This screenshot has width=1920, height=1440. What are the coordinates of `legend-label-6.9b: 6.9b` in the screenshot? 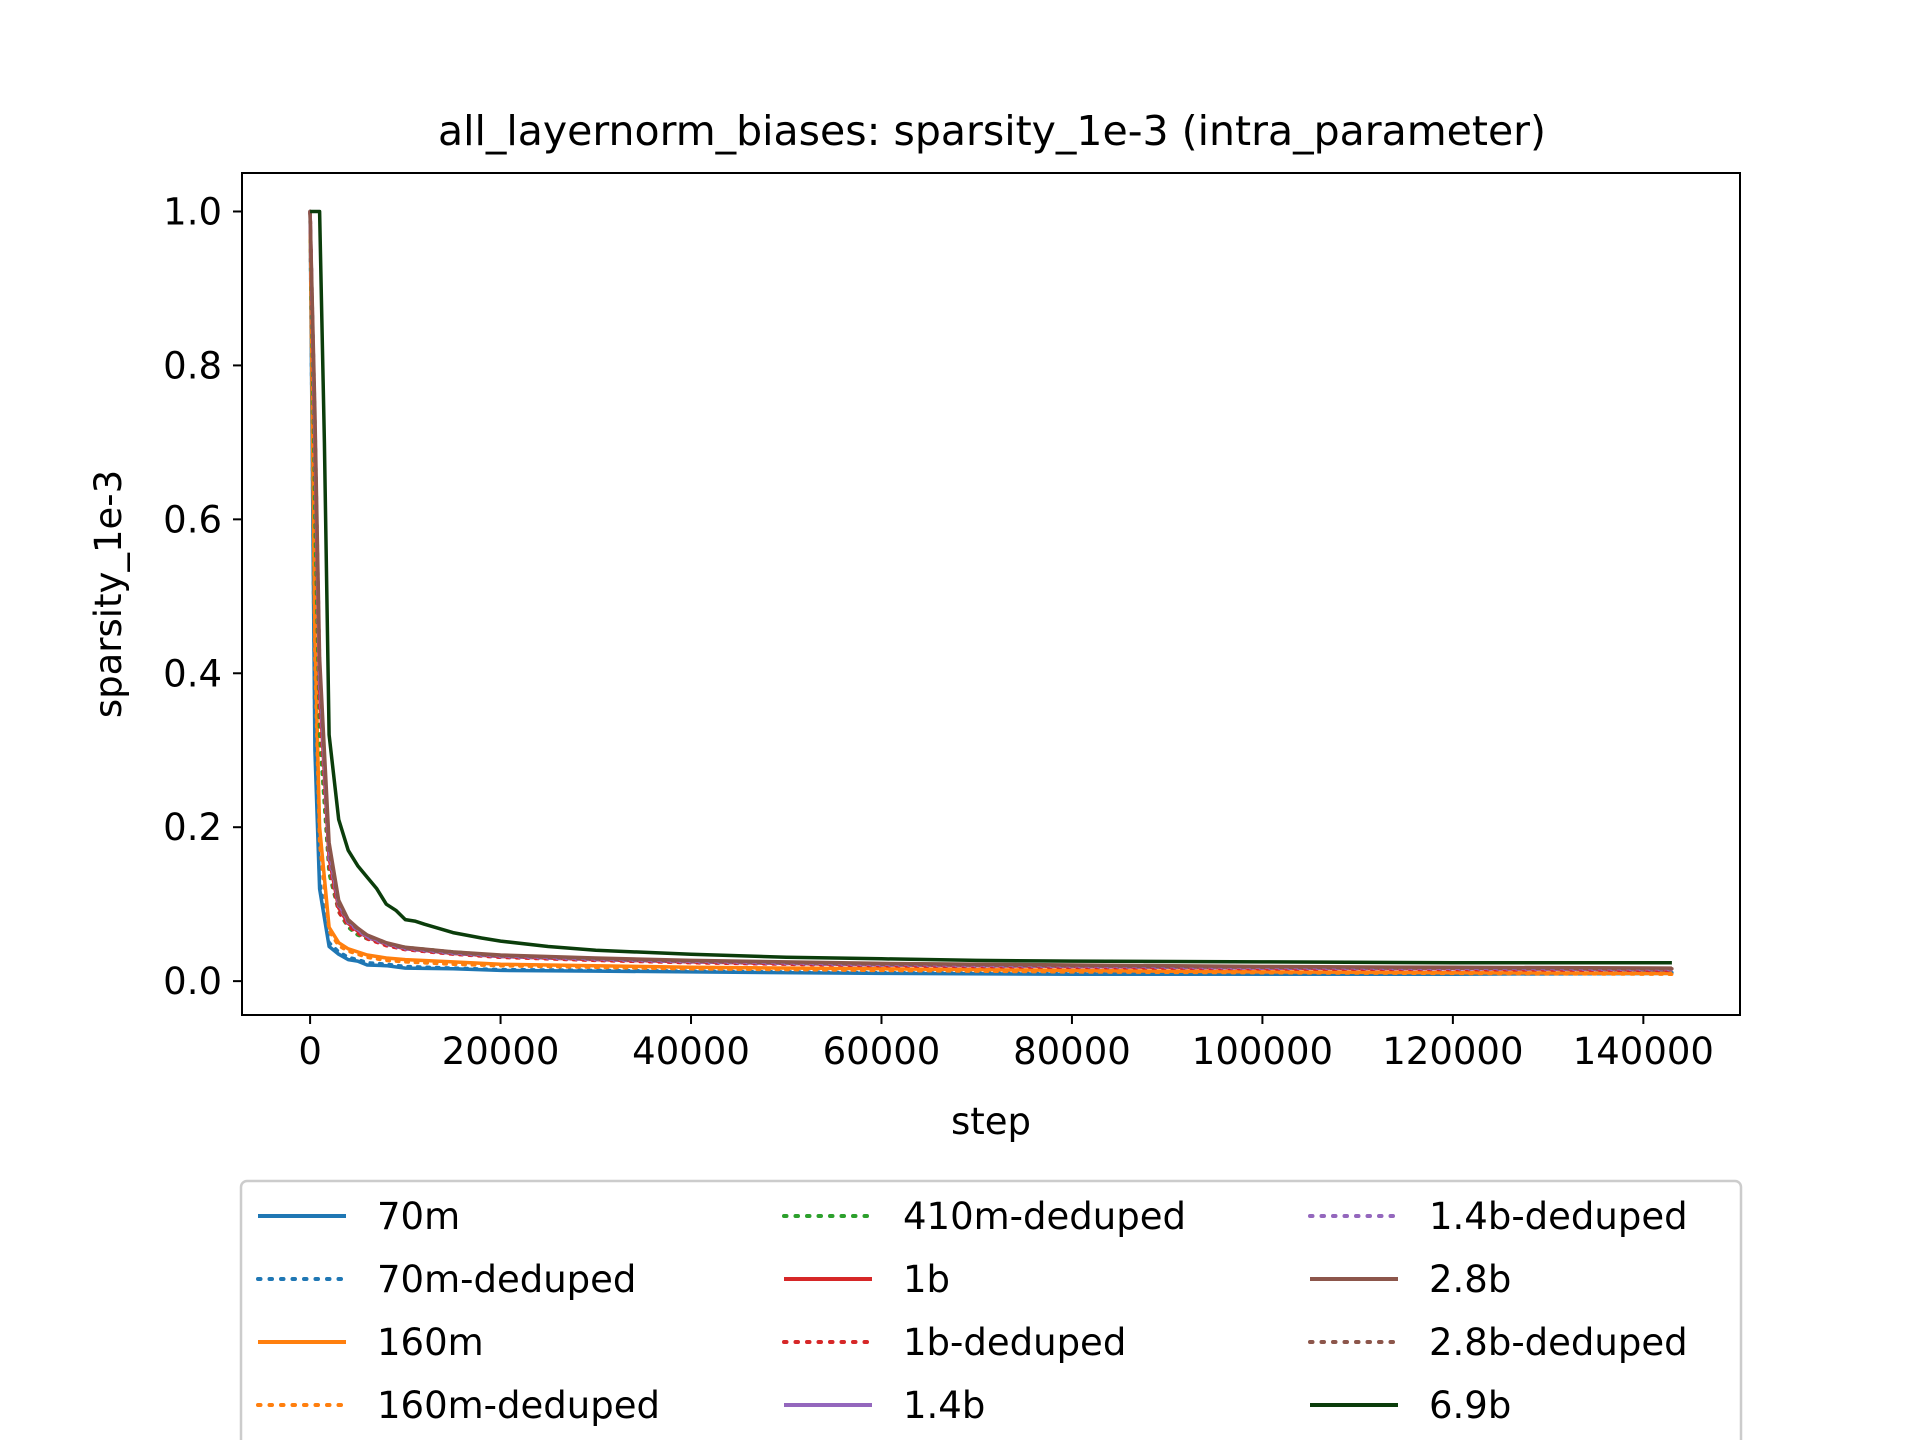 It's located at (1470, 1405).